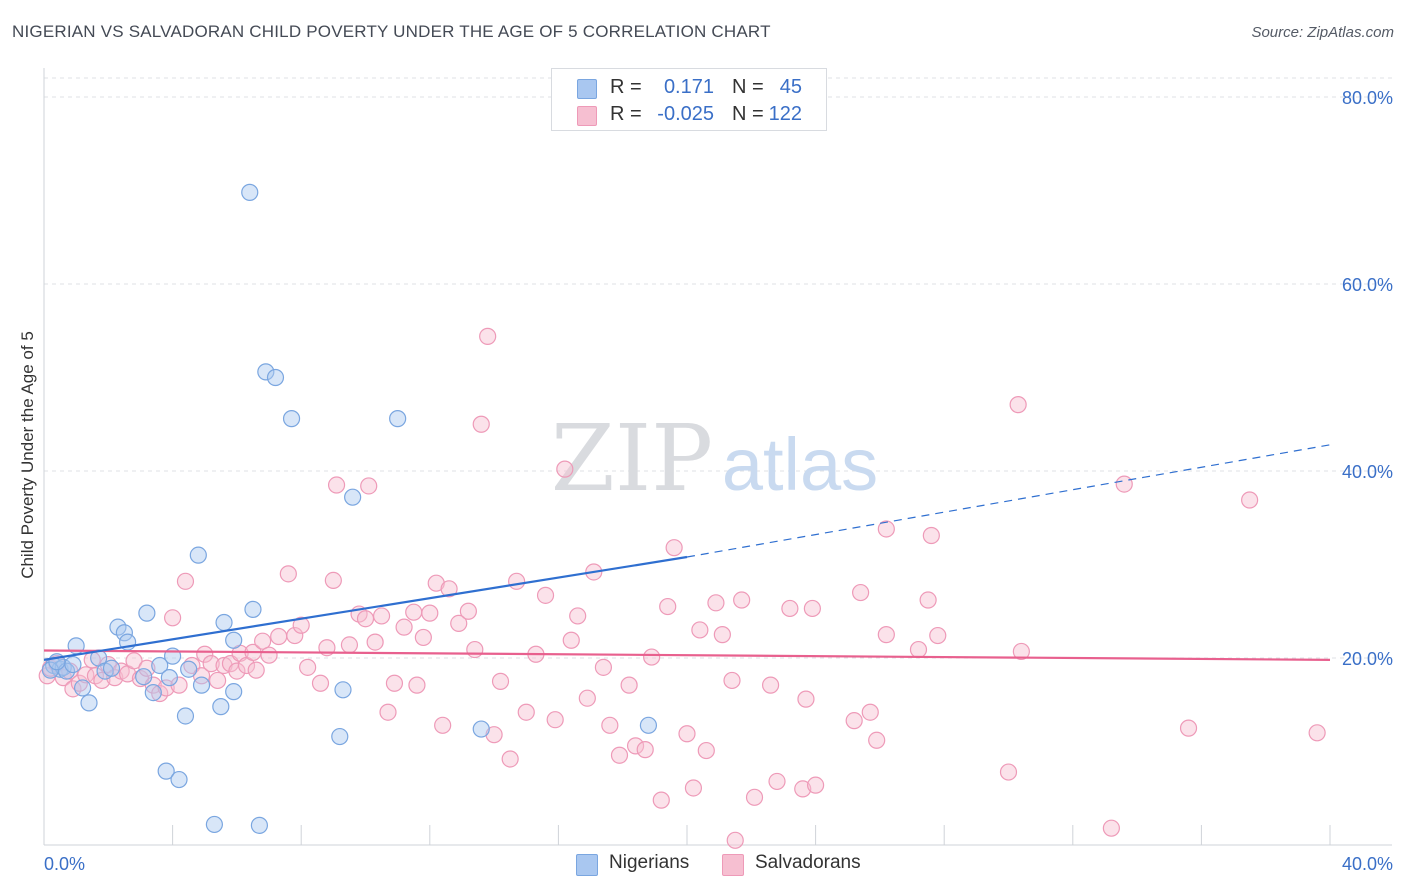 Image resolution: width=1406 pixels, height=892 pixels. What do you see at coordinates (685, 114) in the screenshot?
I see `legend-r-value: -0.025` at bounding box center [685, 114].